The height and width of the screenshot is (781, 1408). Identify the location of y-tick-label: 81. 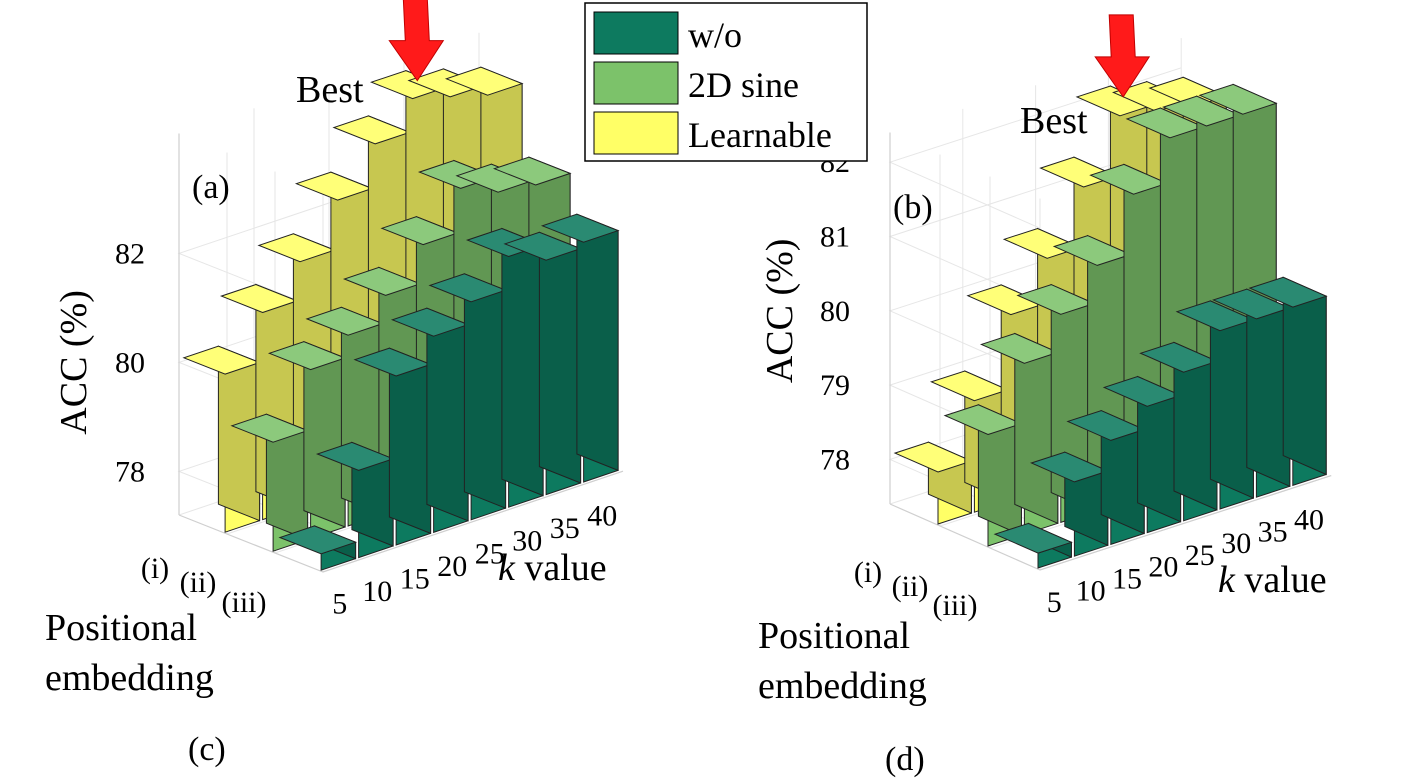
(835, 237).